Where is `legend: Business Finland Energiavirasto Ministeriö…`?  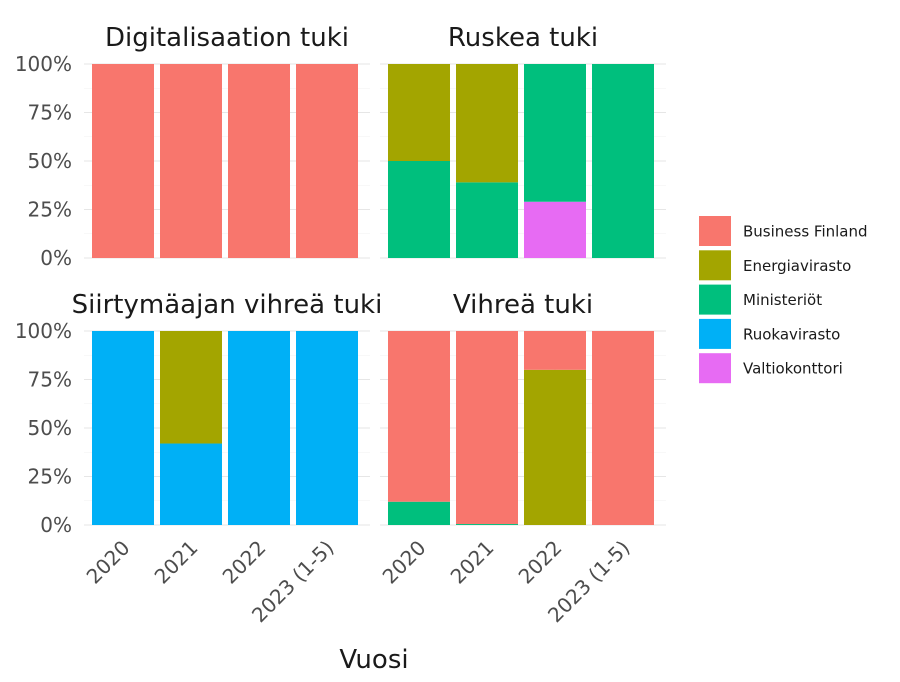
legend: Business Finland Energiavirasto Ministeriö… is located at coordinates (783, 300).